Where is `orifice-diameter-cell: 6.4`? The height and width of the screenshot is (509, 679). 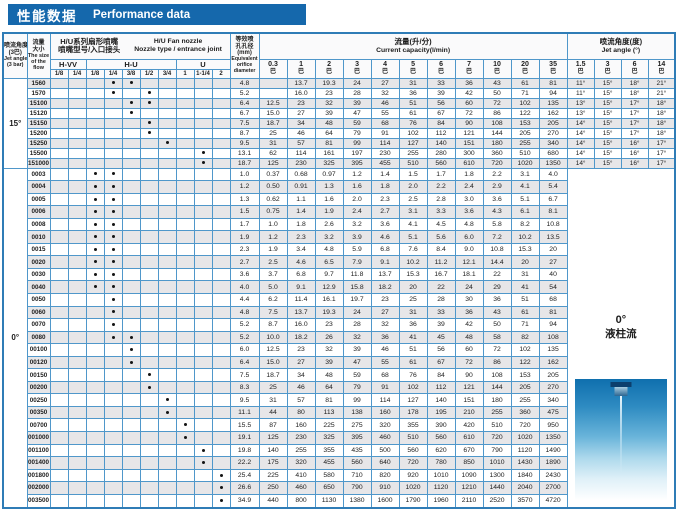 orifice-diameter-cell: 6.4 is located at coordinates (244, 103).